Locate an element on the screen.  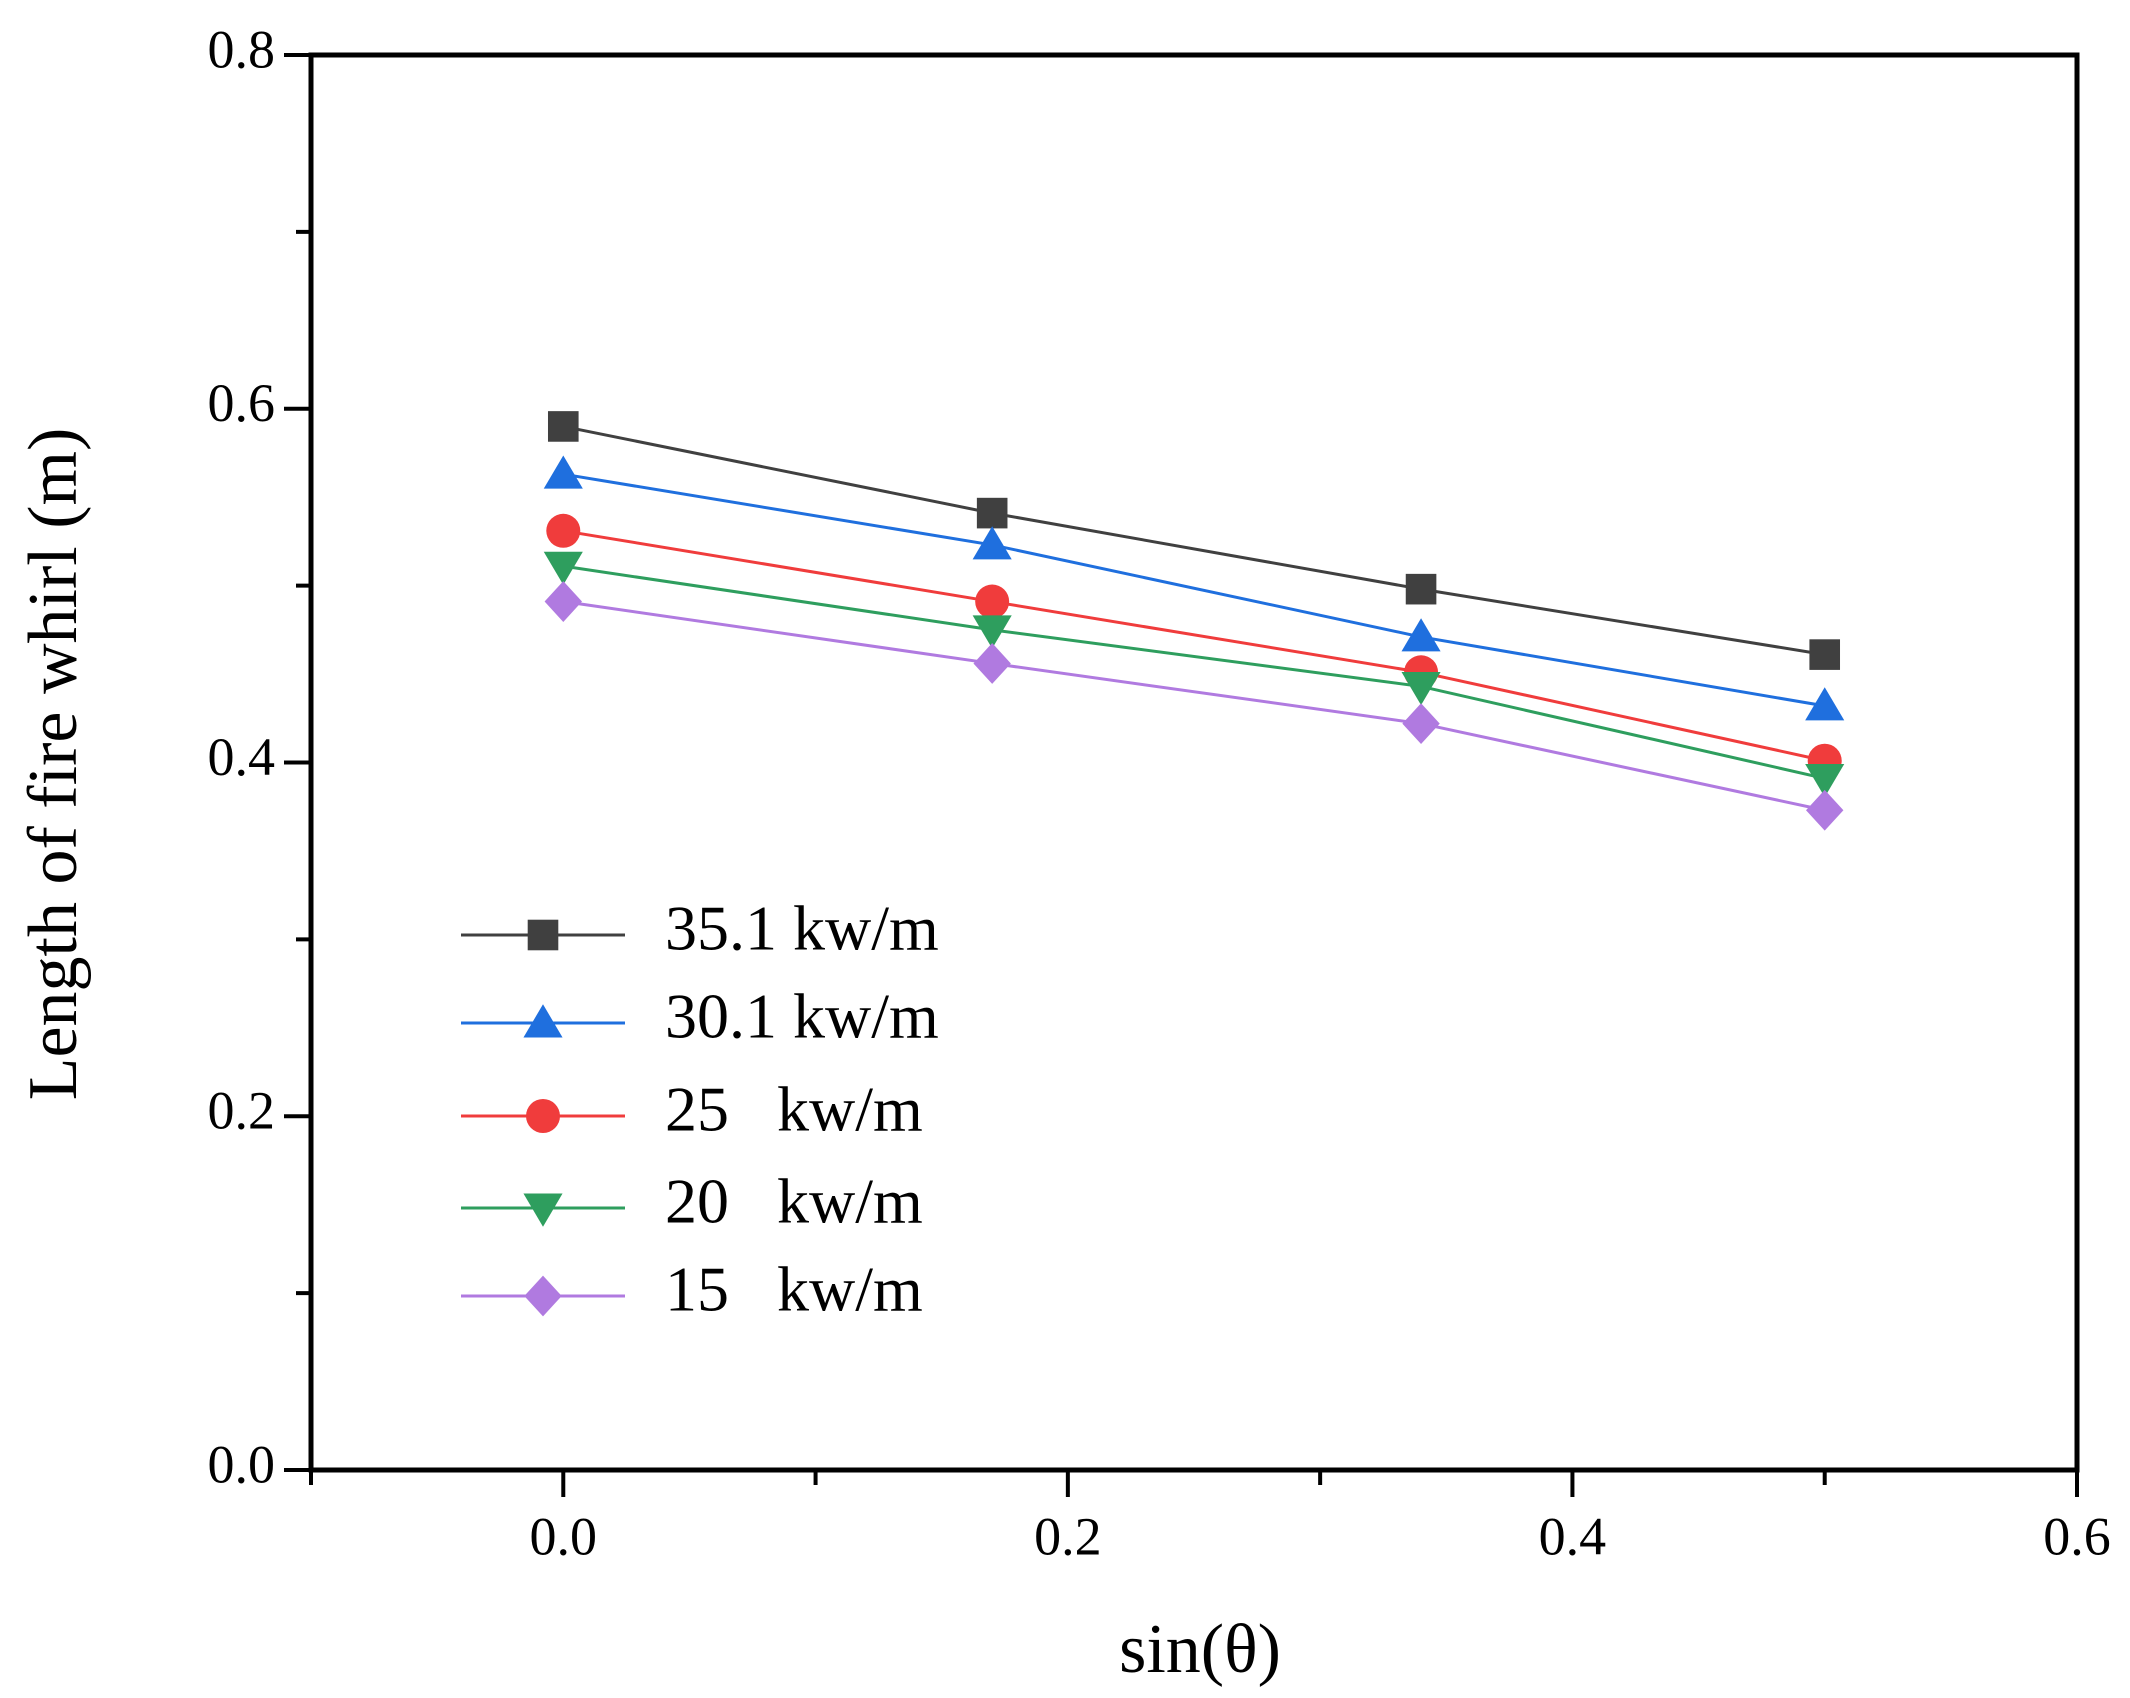
legend-label: 30.1 kw/m is located at coordinates (802, 1016).